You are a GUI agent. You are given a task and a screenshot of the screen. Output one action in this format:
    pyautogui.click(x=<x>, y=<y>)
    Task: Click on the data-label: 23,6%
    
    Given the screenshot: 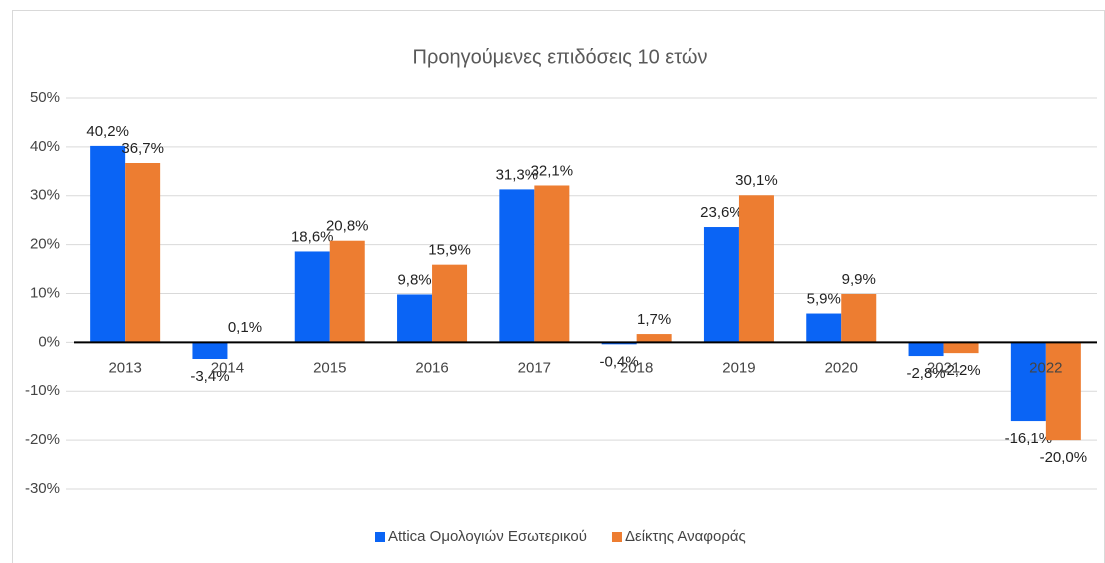 What is the action you would take?
    pyautogui.click(x=721, y=212)
    